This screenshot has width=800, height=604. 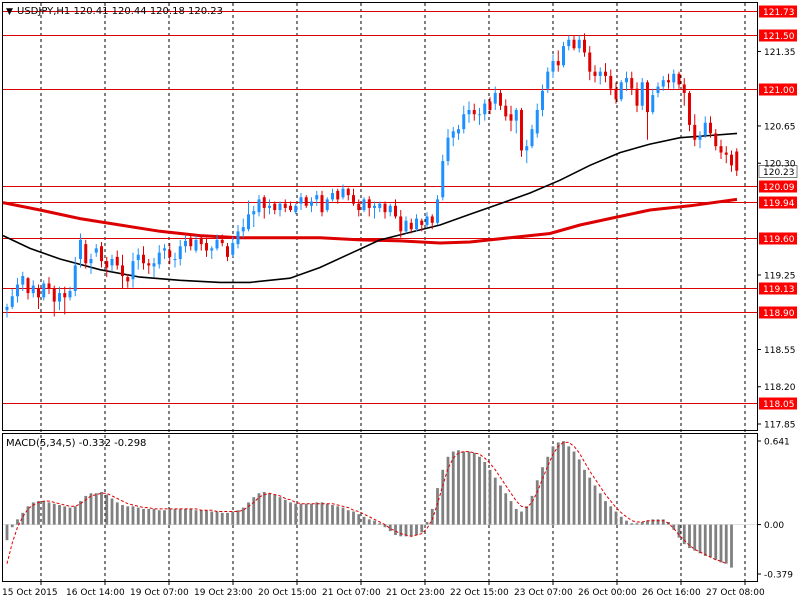 I want to click on price-axis-label: 118.20, so click(x=780, y=388).